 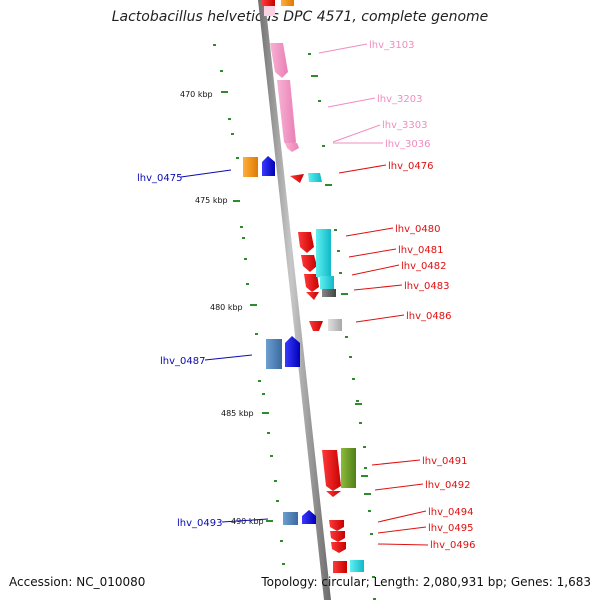 I want to click on ruler-label-475: 475 kbp, so click(x=211, y=200).